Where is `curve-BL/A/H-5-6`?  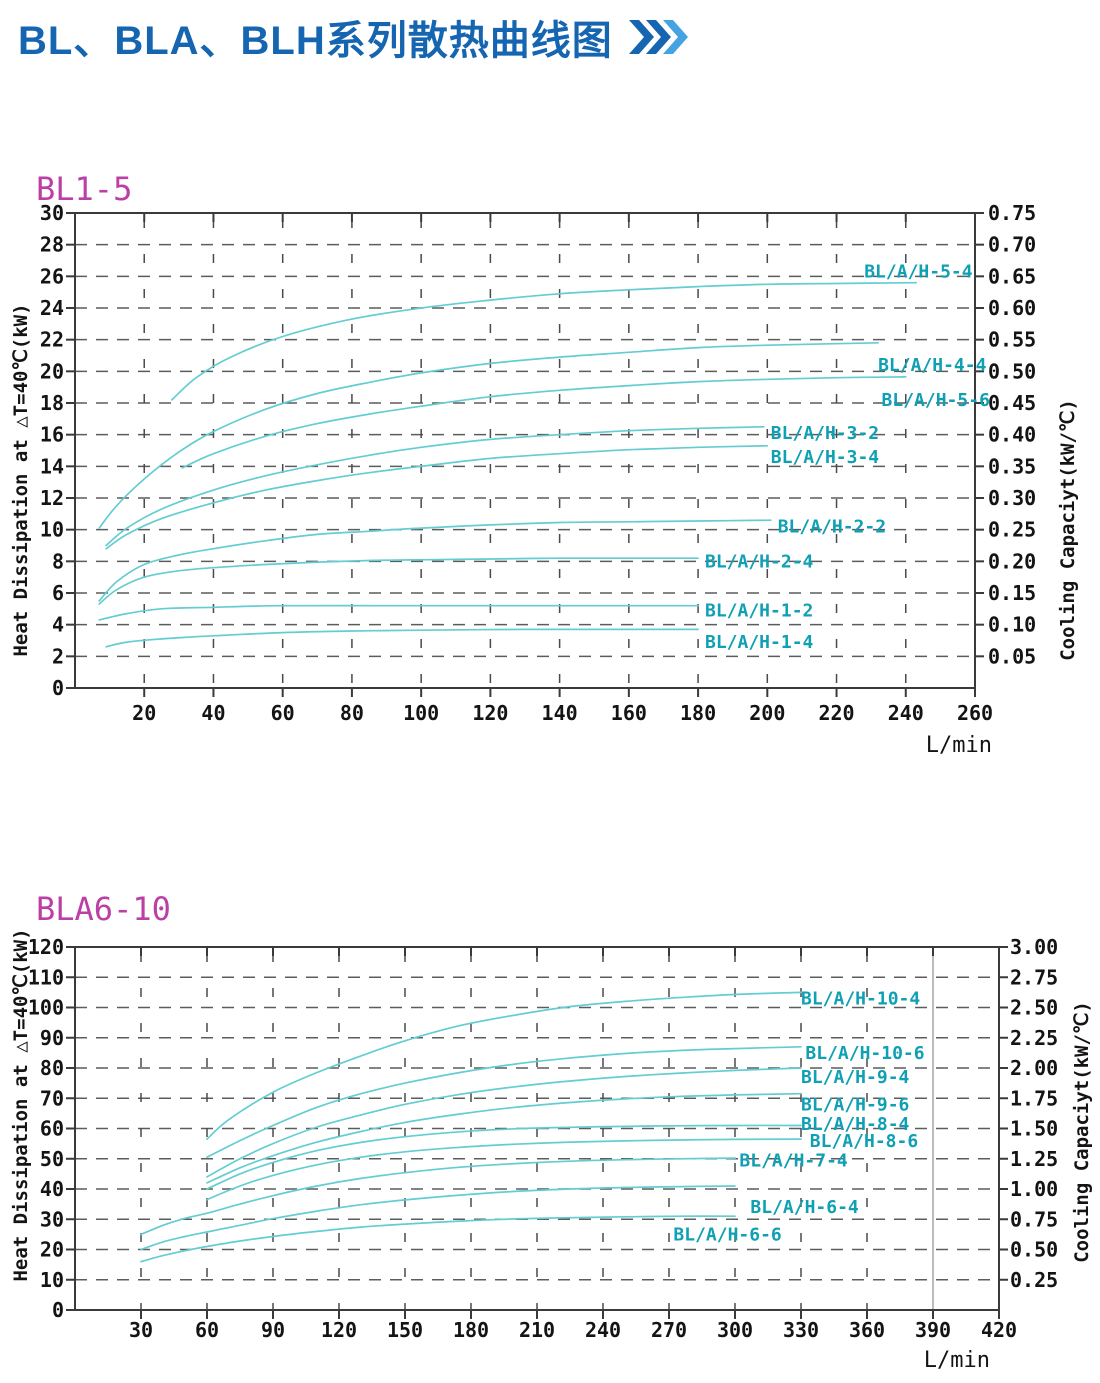 curve-BL/A/H-5-6 is located at coordinates (544, 422).